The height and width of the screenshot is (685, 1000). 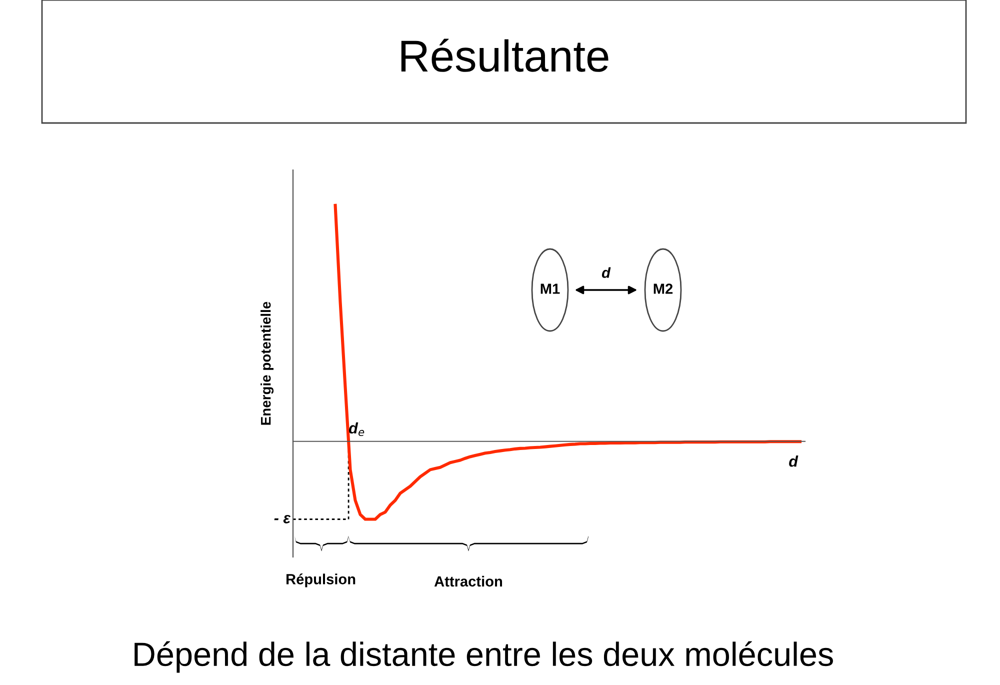 I want to click on annotation: M2, so click(x=663, y=289).